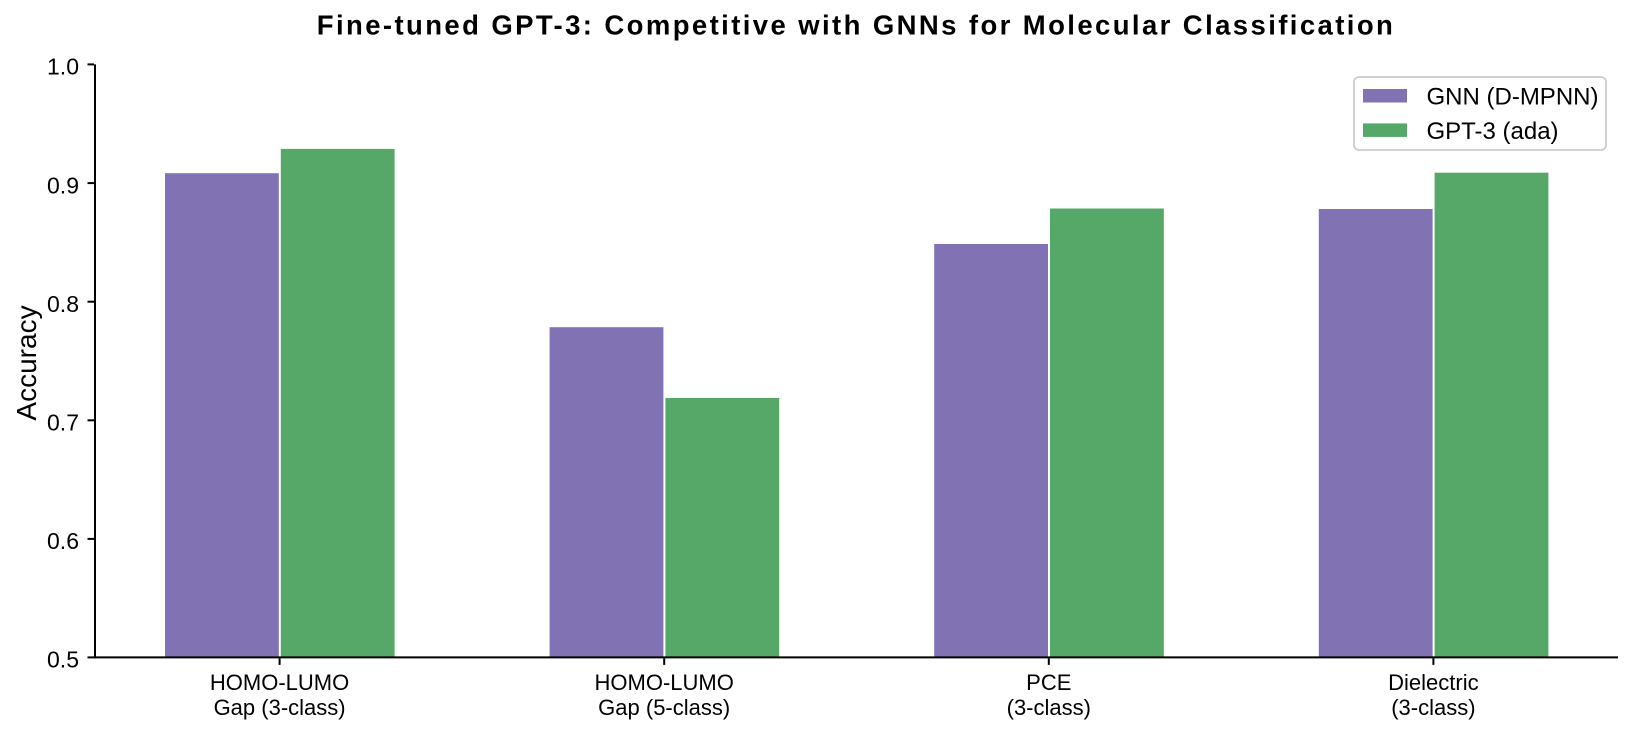 The image size is (1632, 731). Describe the element at coordinates (63, 541) in the screenshot. I see `svg-text: 0.6` at that location.